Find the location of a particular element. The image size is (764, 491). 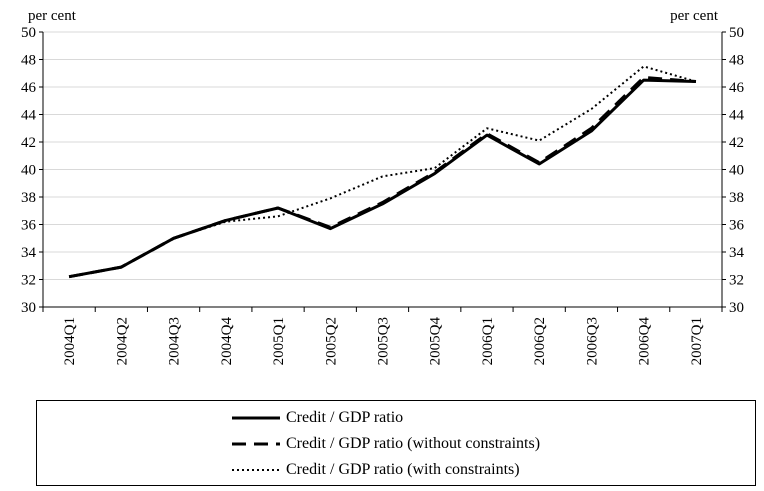

y-tick-label-right: 48 is located at coordinates (736, 61).